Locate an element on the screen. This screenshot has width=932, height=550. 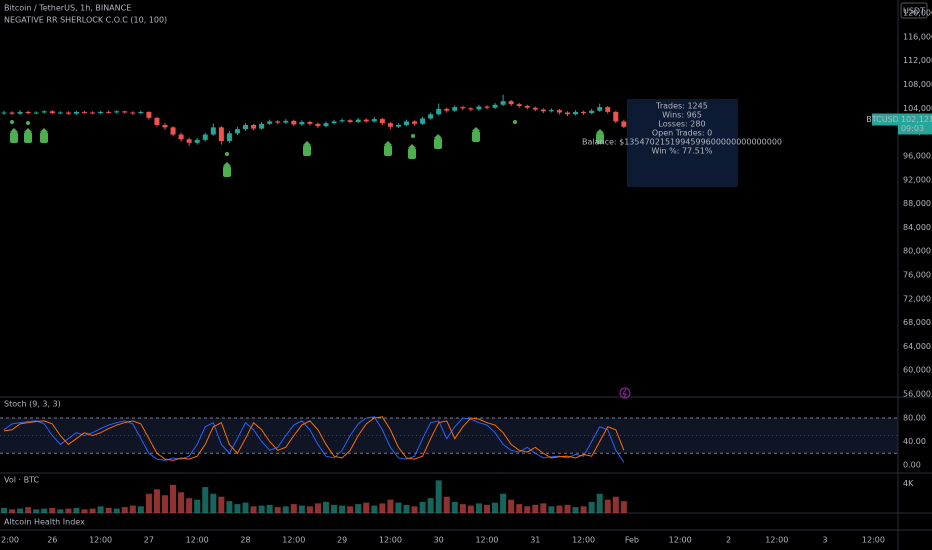
y-tick-label: 92,000.00 is located at coordinates (917, 179).